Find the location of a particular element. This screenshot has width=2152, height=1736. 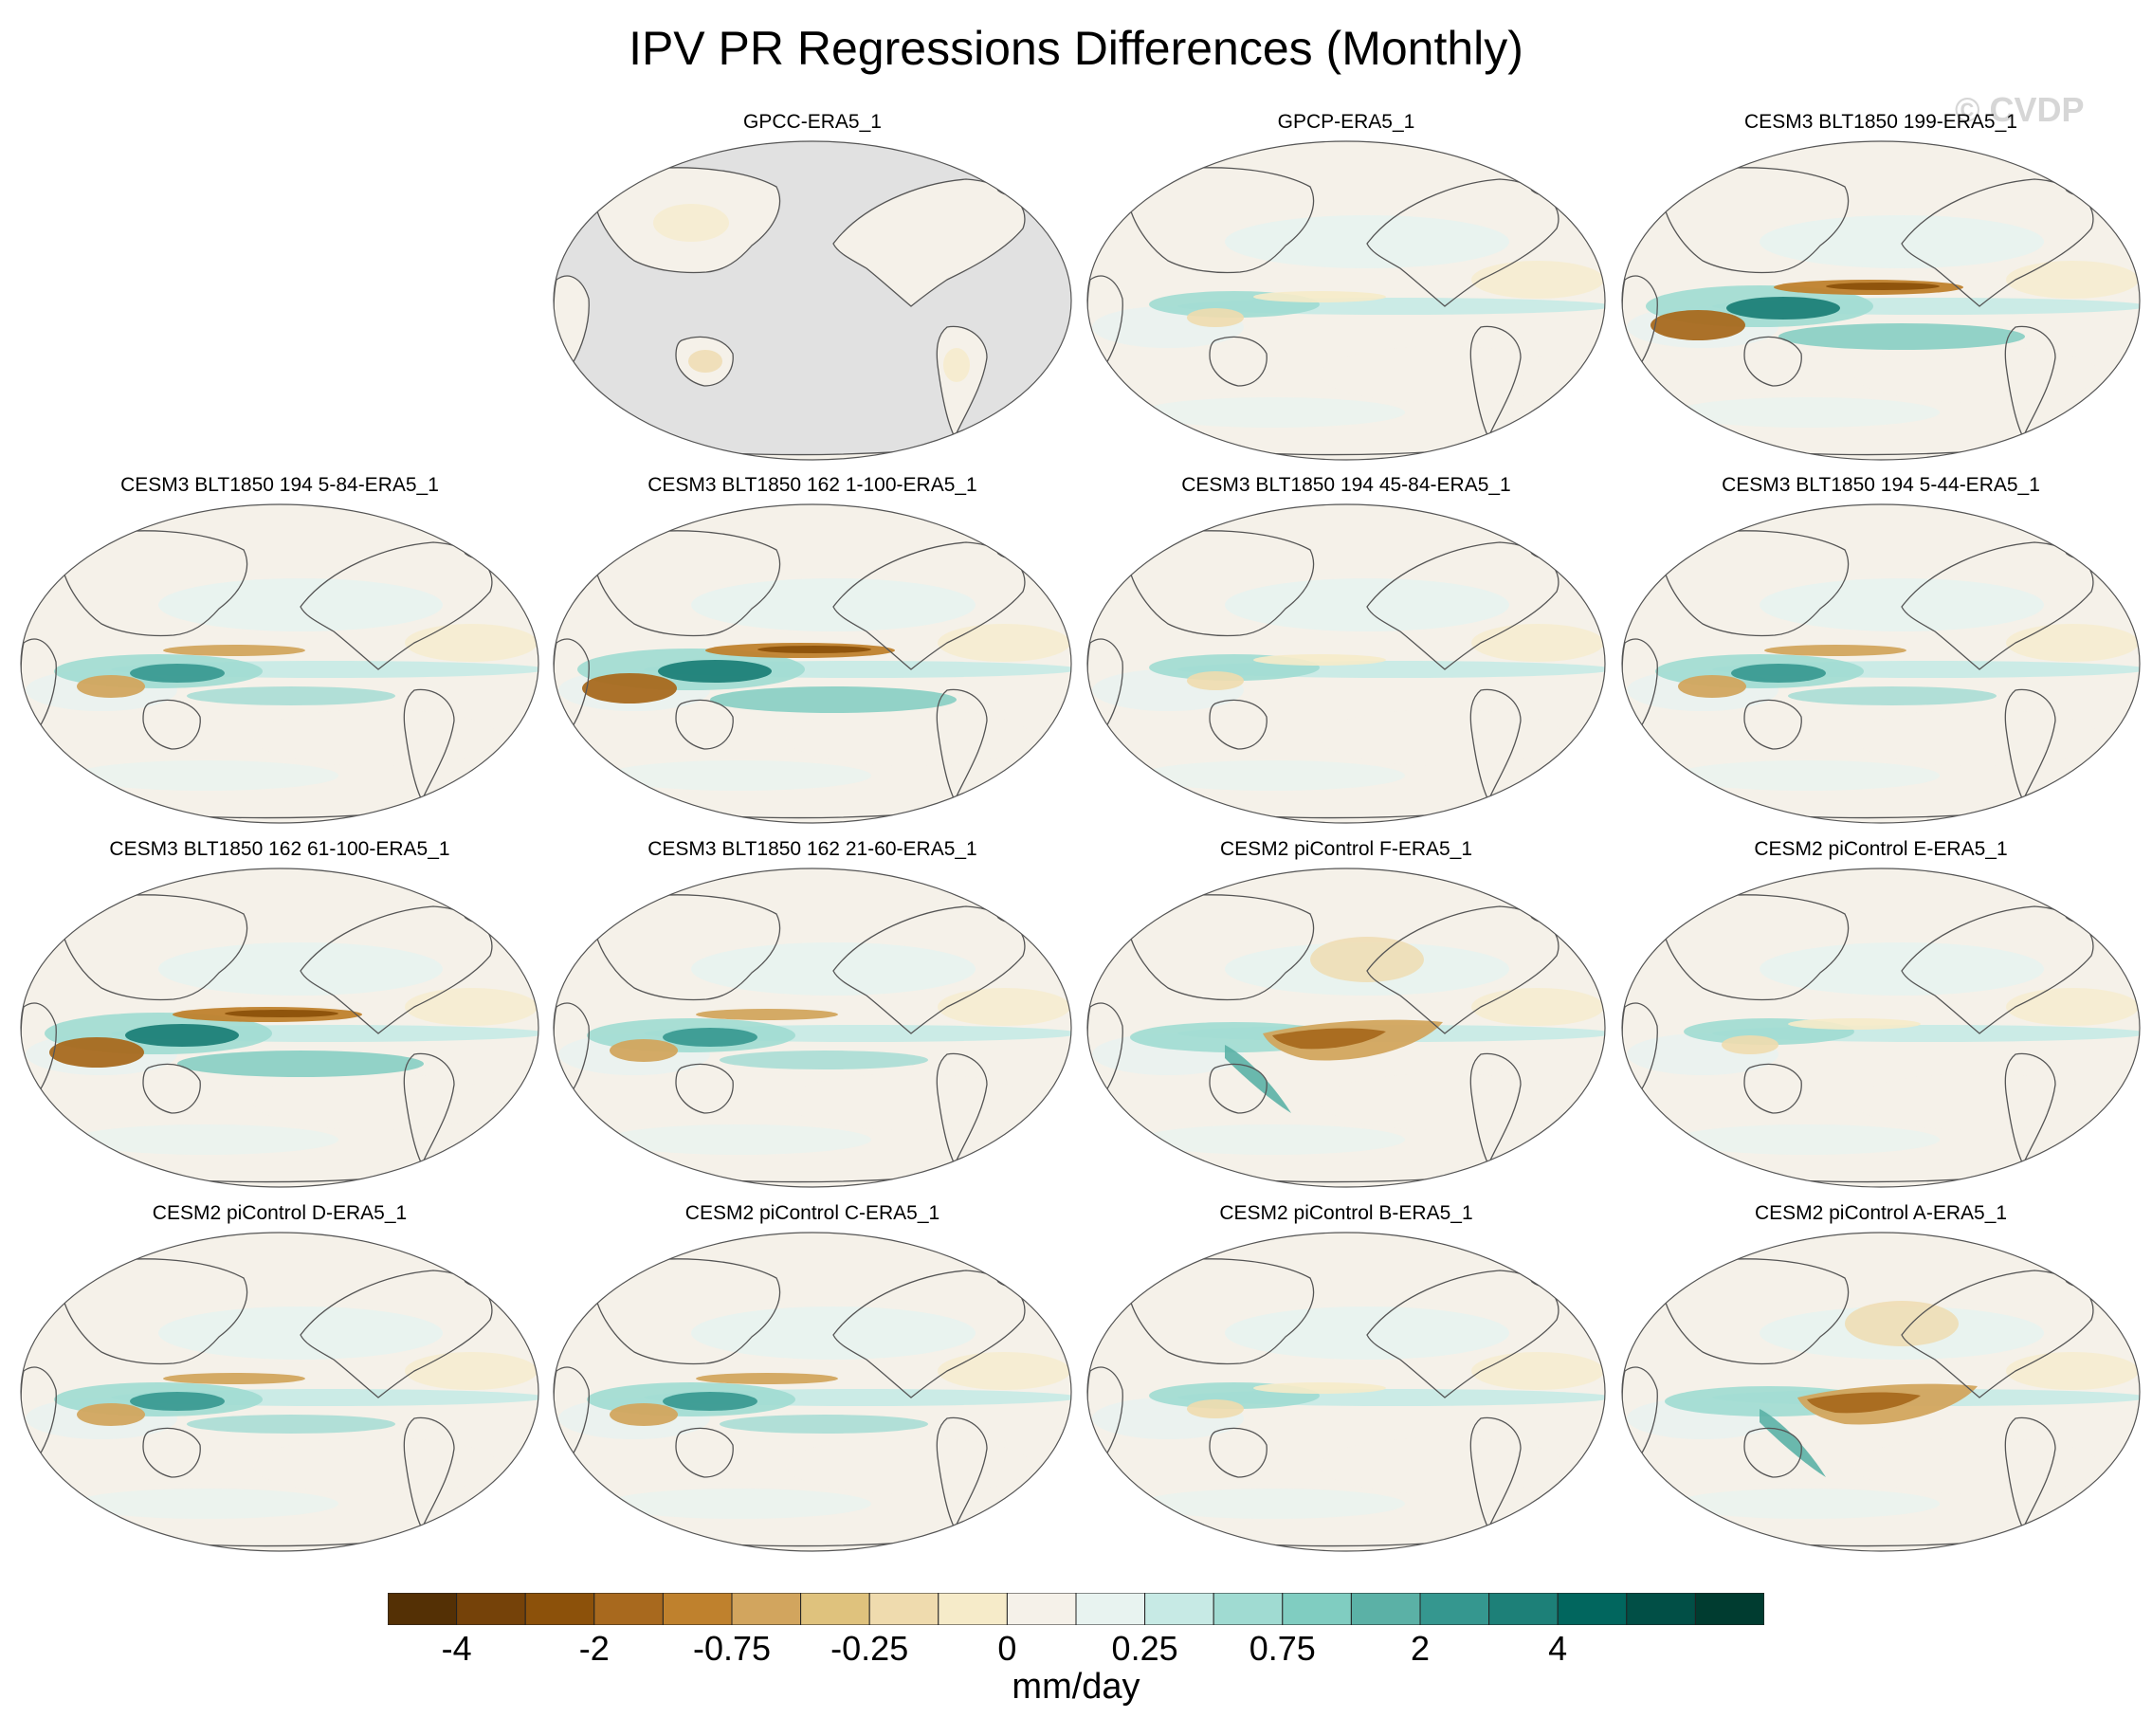

central-pacific-dry-core is located at coordinates (1329, 1039).